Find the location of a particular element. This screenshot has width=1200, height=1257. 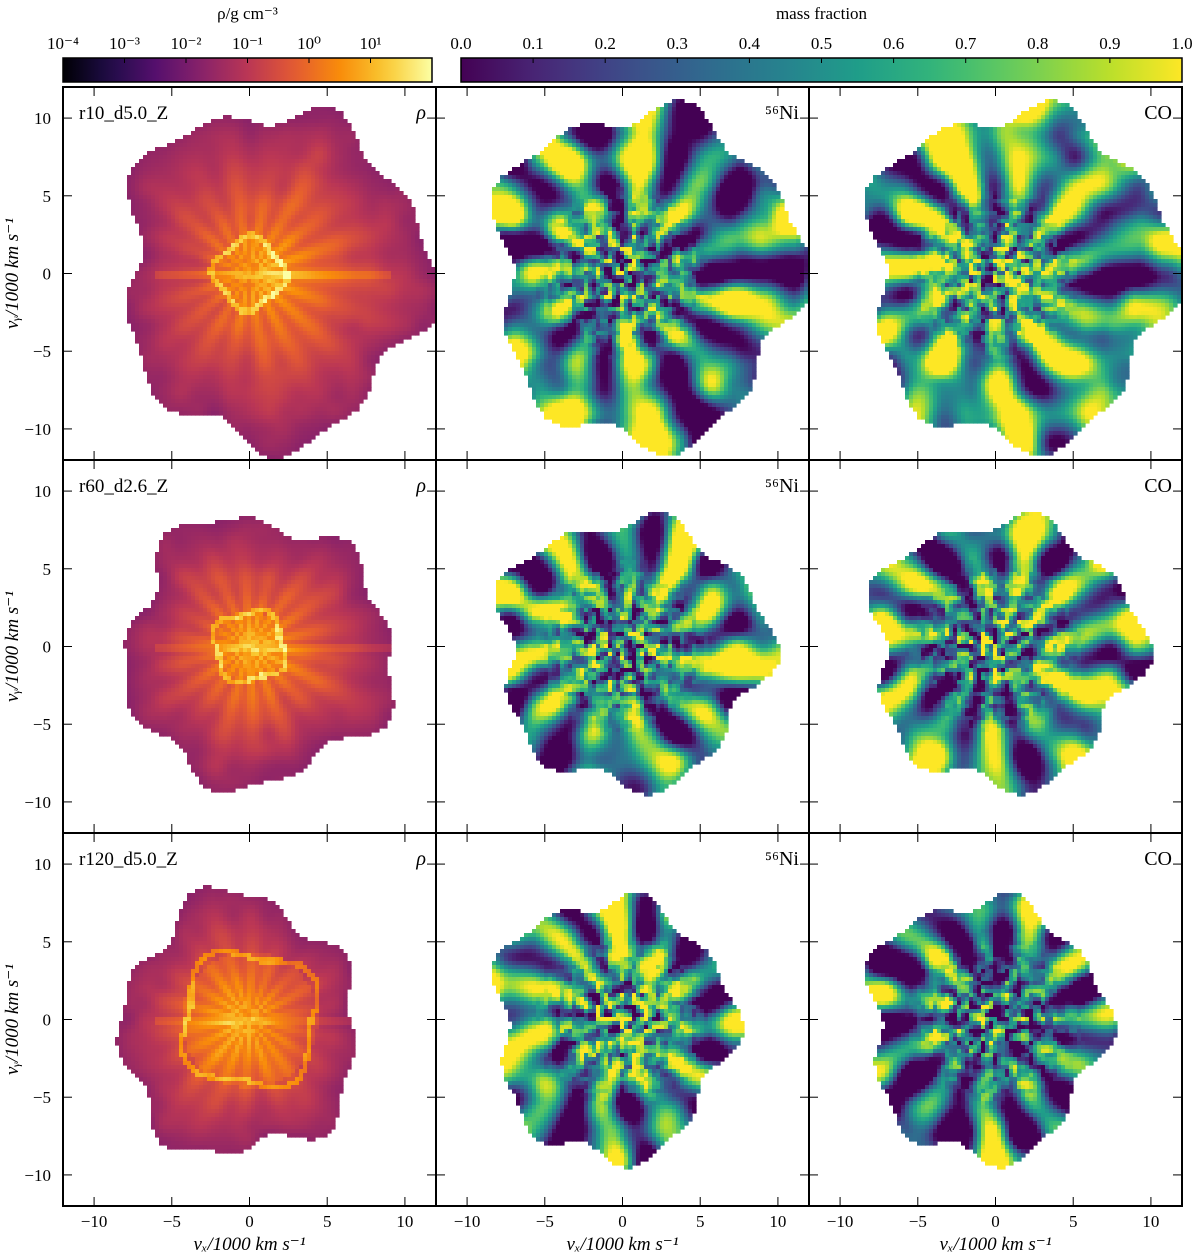

panel-ni56-row3: ⁵⁶Ni is located at coordinates (622, 1019).